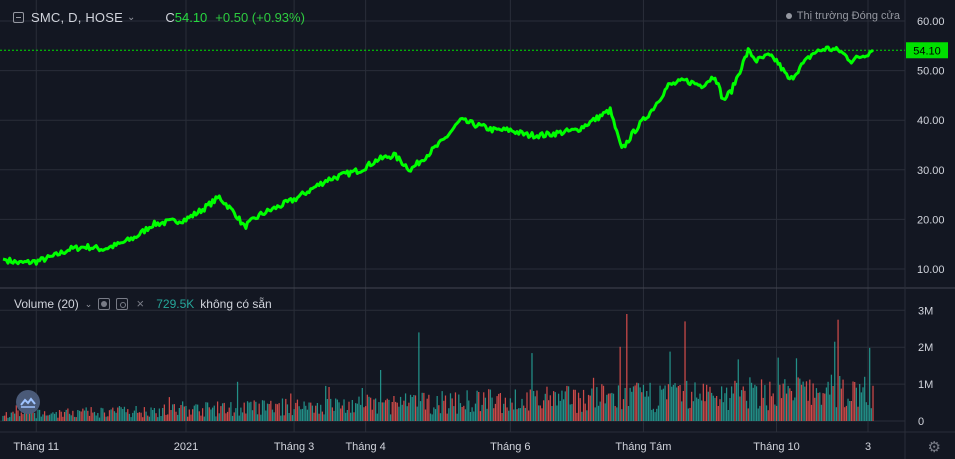  What do you see at coordinates (140, 303) in the screenshot?
I see `close-icon: ×` at bounding box center [140, 303].